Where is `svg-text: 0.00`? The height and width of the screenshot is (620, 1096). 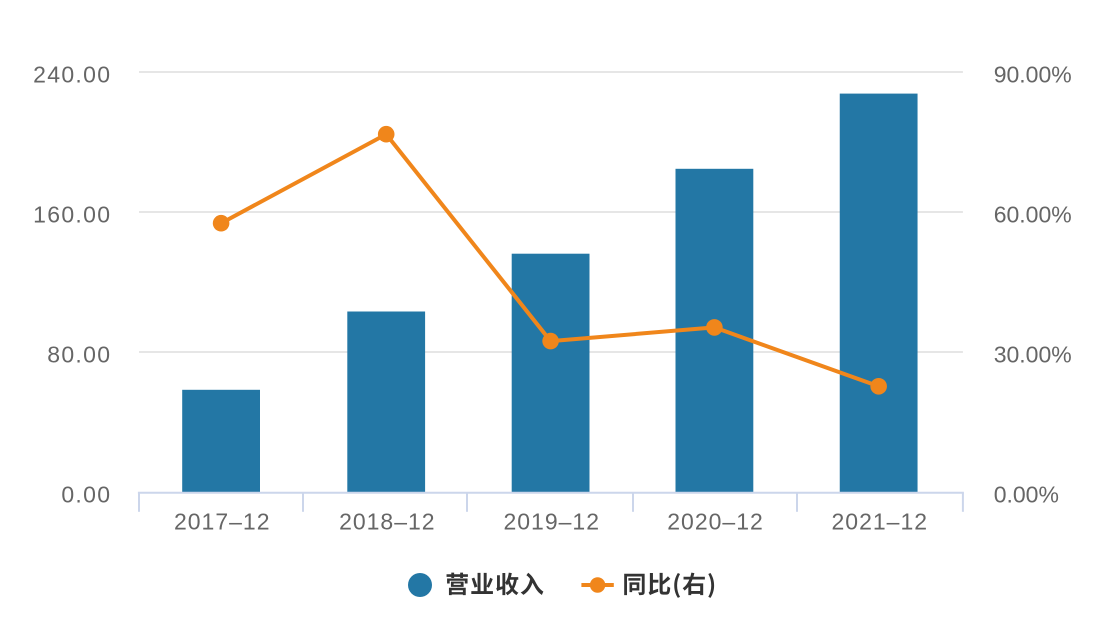 svg-text: 0.00 is located at coordinates (86, 495).